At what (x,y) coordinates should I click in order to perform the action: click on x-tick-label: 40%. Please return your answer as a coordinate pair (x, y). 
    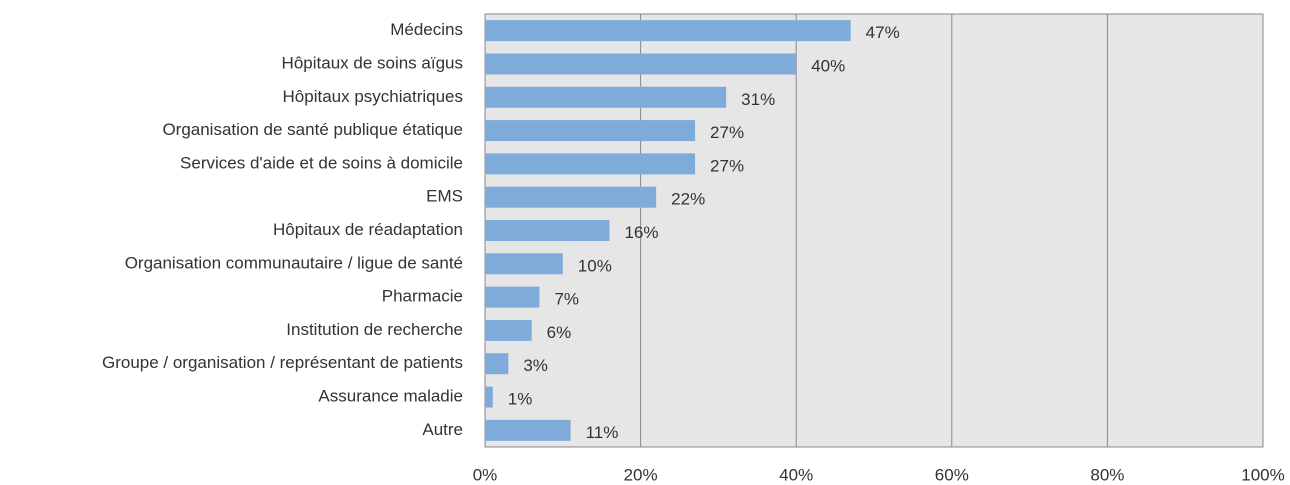
    Looking at the image, I should click on (796, 474).